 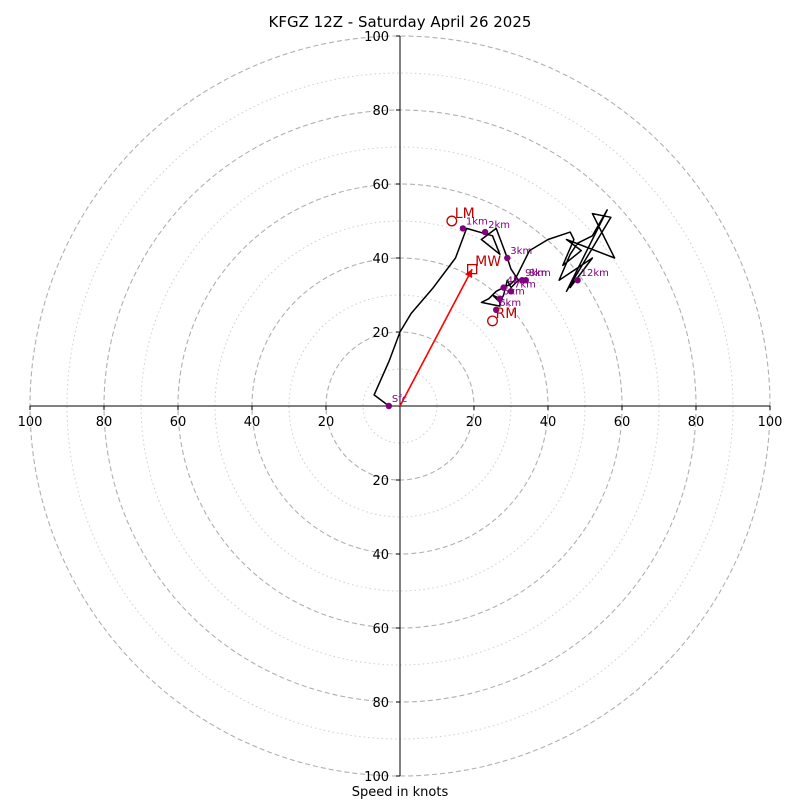 I want to click on motion-markers: LM MW RM, so click(x=482, y=266).